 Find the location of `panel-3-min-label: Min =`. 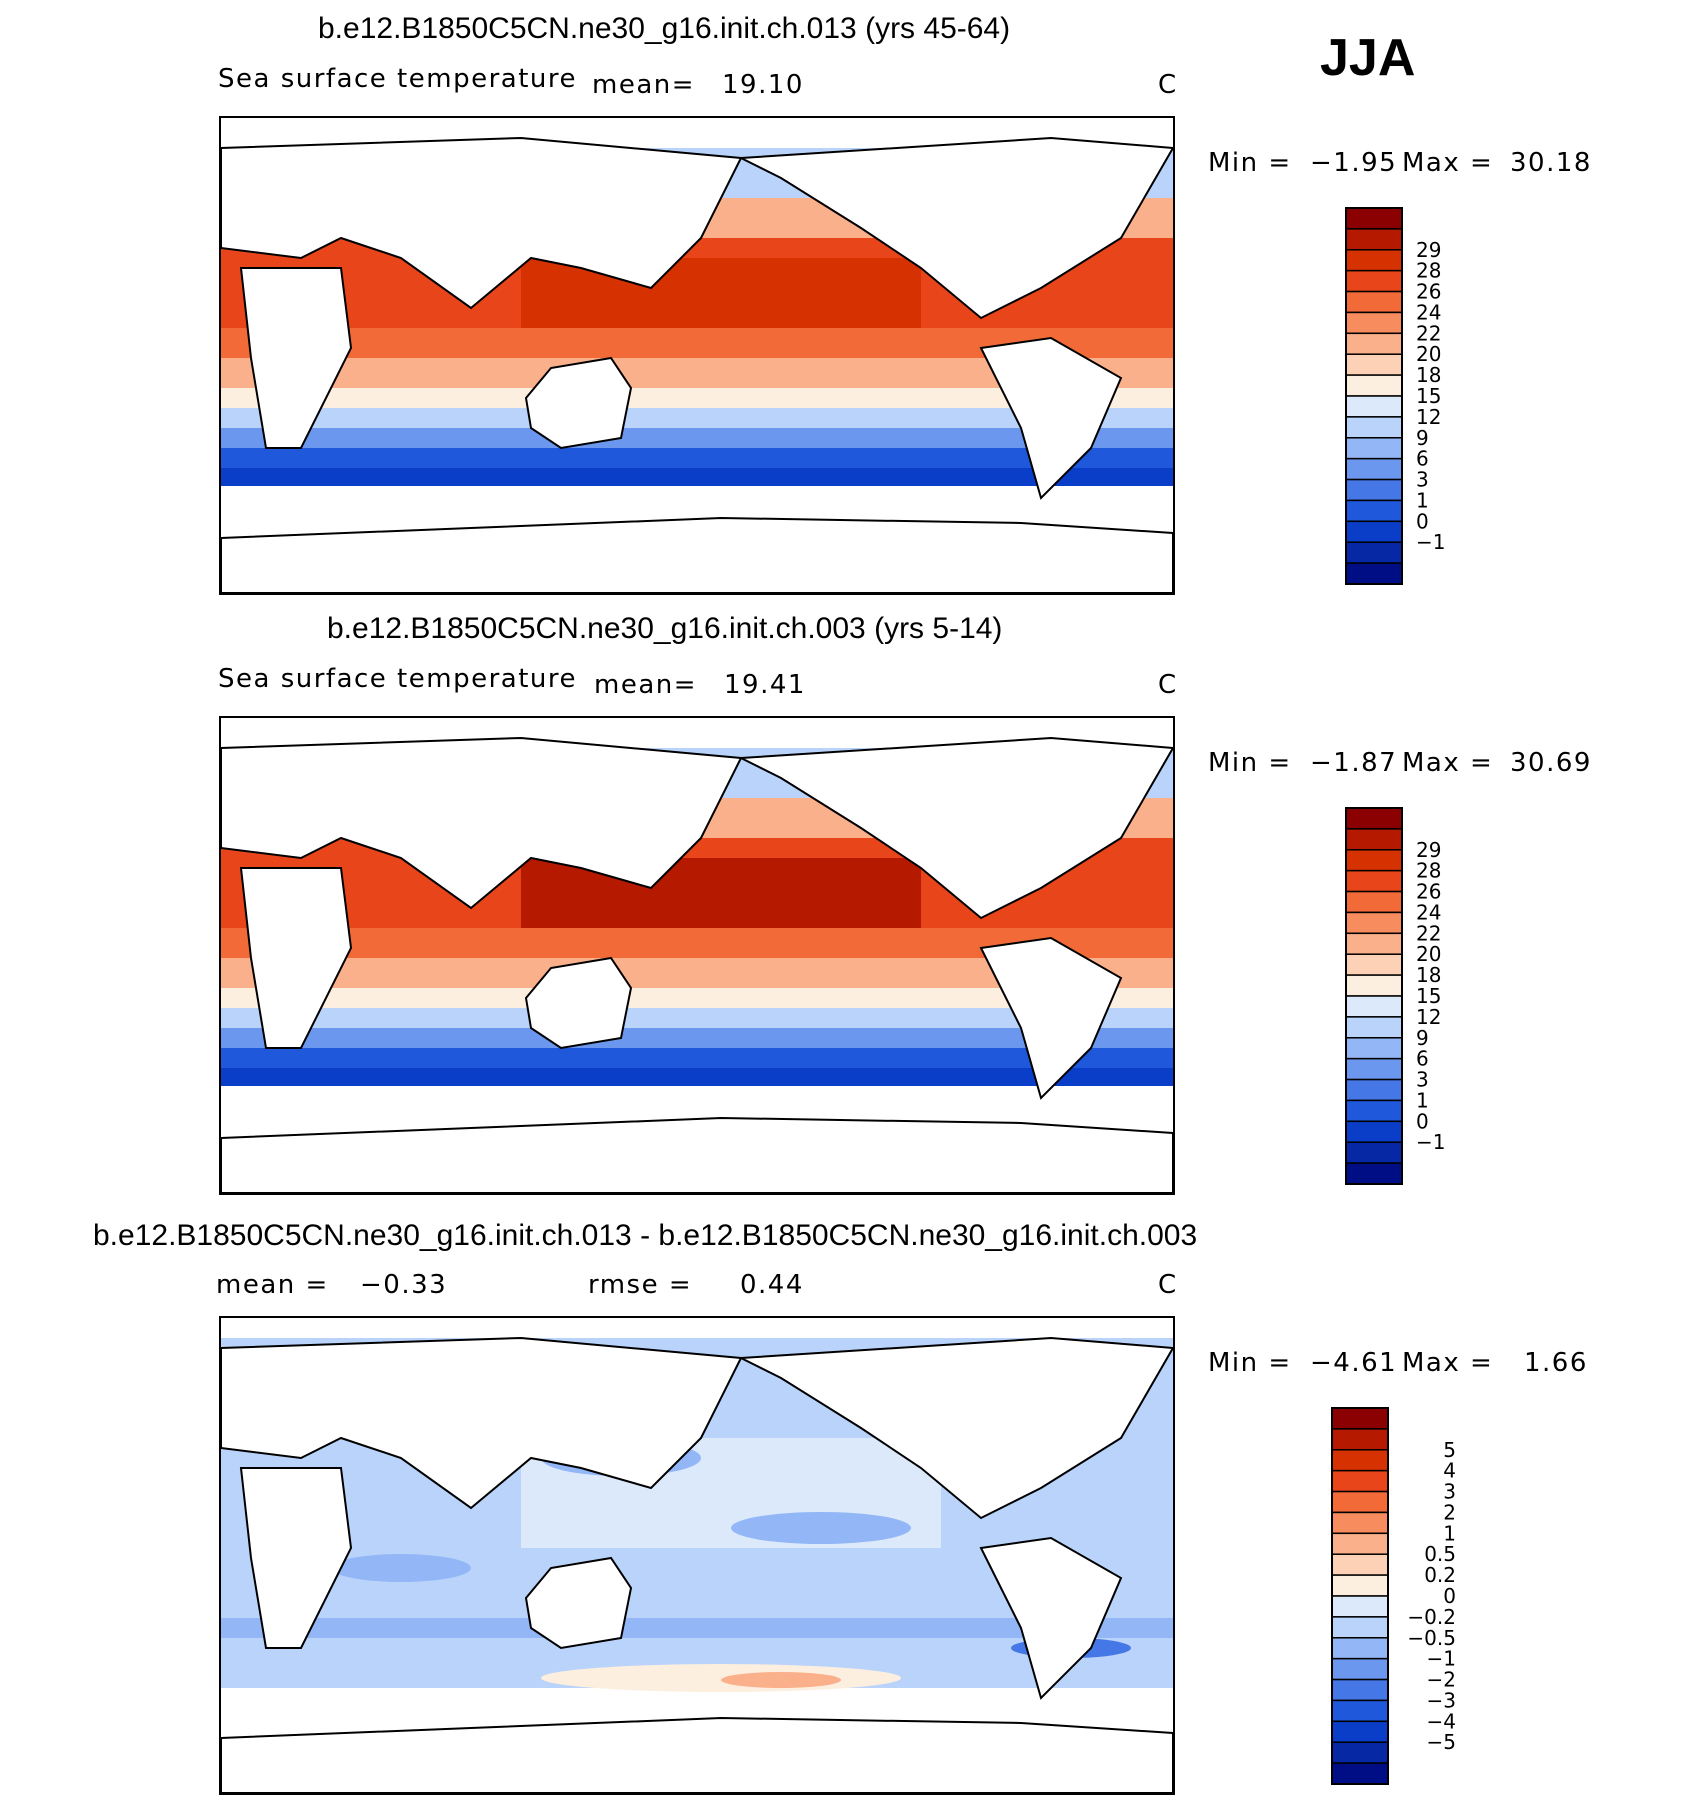

panel-3-min-label: Min = is located at coordinates (1250, 1363).